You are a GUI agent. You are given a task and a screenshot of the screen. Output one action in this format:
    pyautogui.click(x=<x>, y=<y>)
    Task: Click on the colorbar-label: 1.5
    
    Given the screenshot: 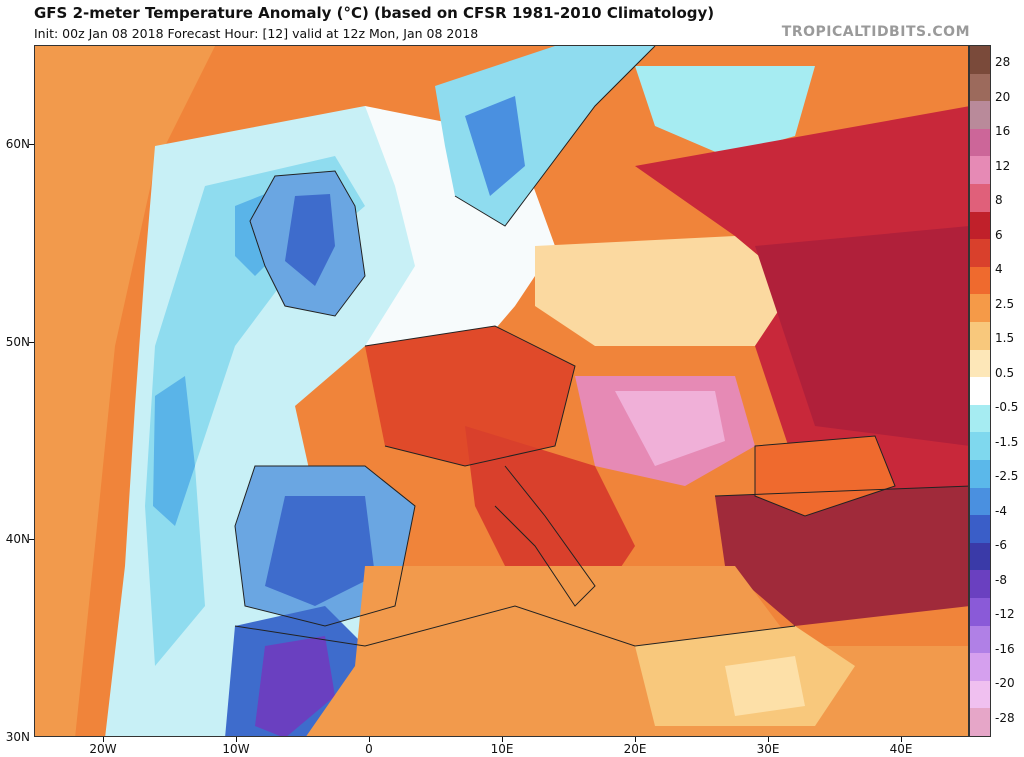 What is the action you would take?
    pyautogui.click(x=1005, y=338)
    